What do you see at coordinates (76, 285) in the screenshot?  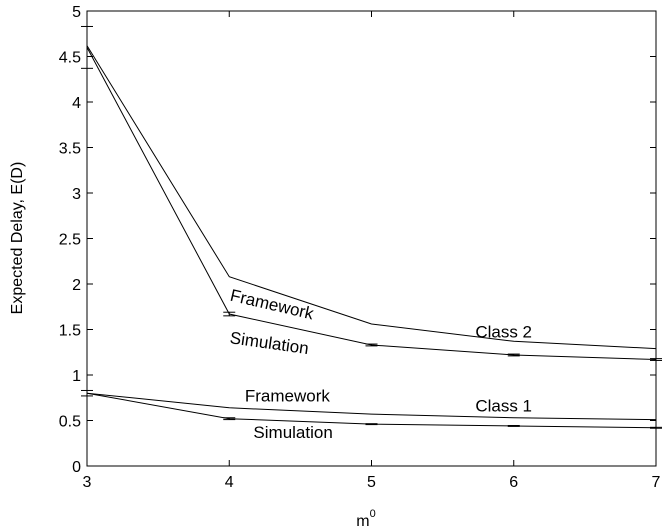 I see `y-tick-label: 2` at bounding box center [76, 285].